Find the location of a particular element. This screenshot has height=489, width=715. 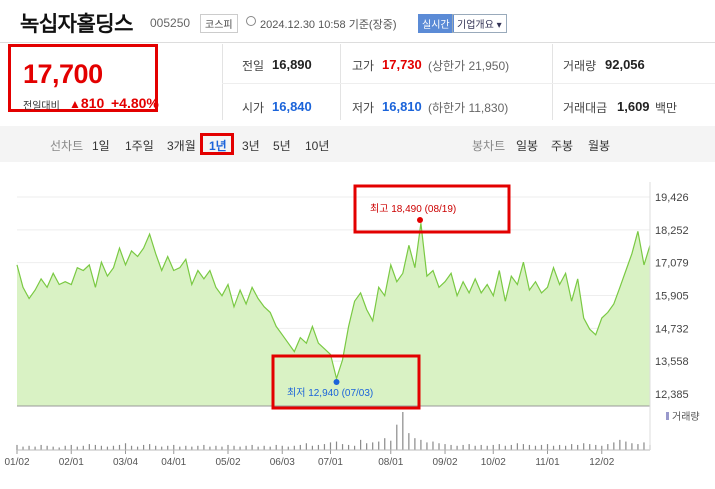

volume-label: 거래량 is located at coordinates (580, 66).